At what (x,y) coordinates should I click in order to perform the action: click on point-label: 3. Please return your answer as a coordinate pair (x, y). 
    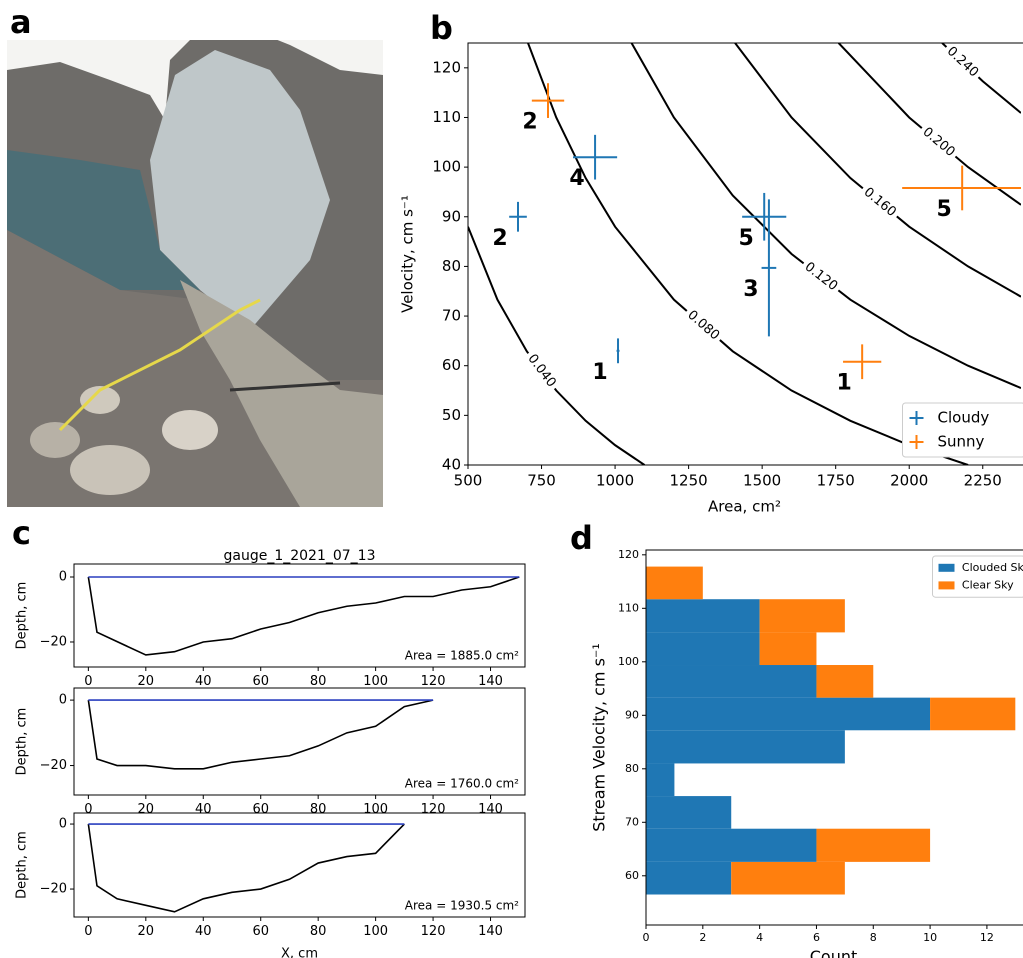
    Looking at the image, I should click on (750, 289).